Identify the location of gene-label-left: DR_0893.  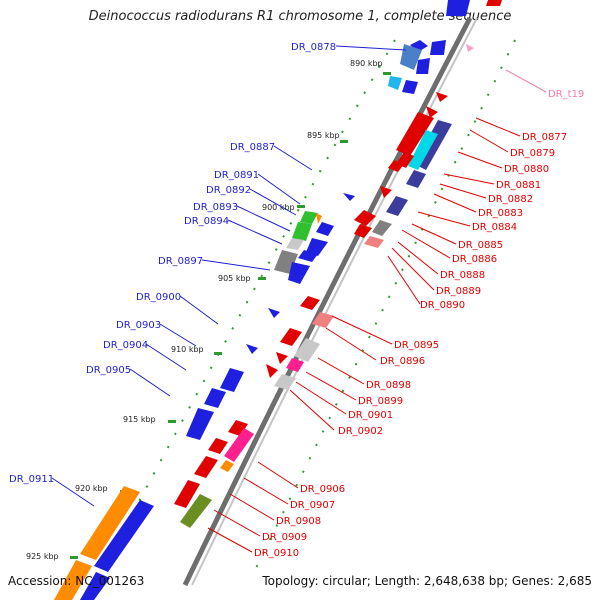
(215, 207).